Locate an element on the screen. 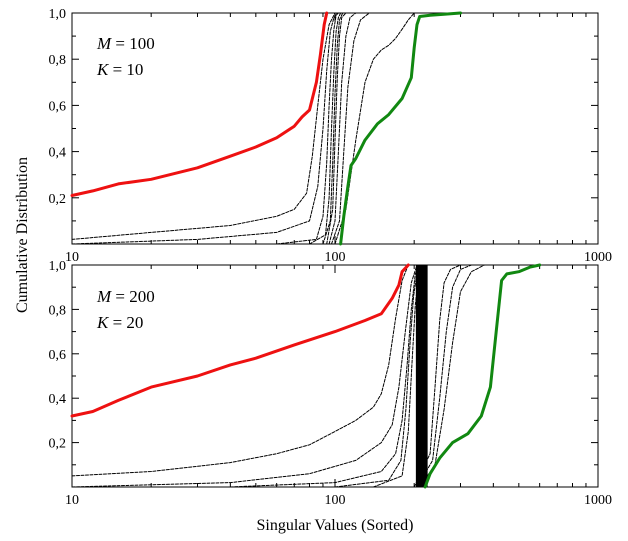  annotation-k-line: K = 20 is located at coordinates (119, 322).